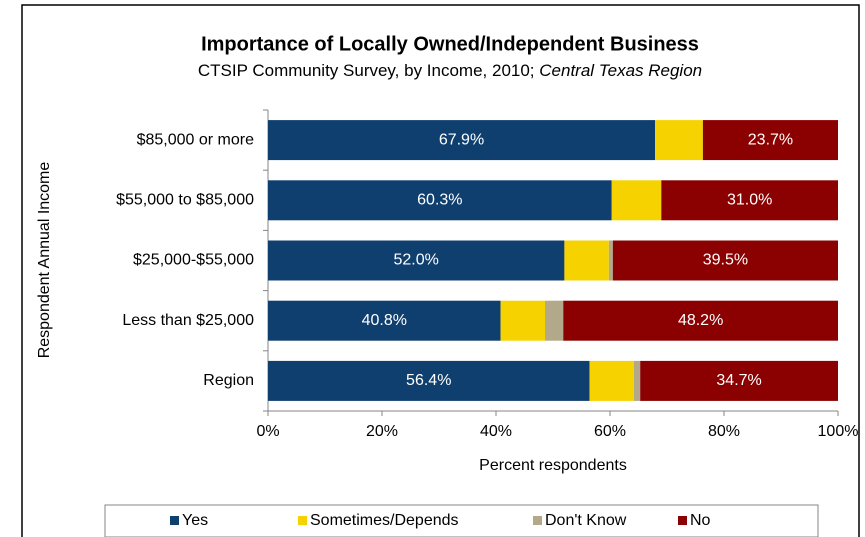 The height and width of the screenshot is (537, 865). I want to click on subtitle: CTSIP Community Survey, by Income, 2010;, so click(366, 70).